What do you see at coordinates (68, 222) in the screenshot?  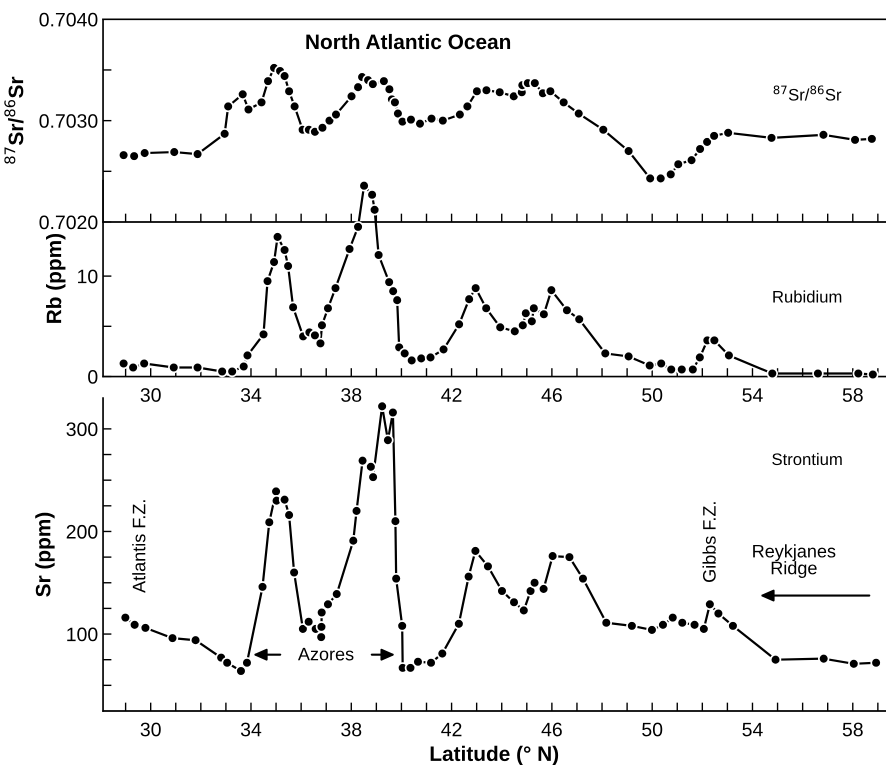 I see `y-tick-label: 0.7020` at bounding box center [68, 222].